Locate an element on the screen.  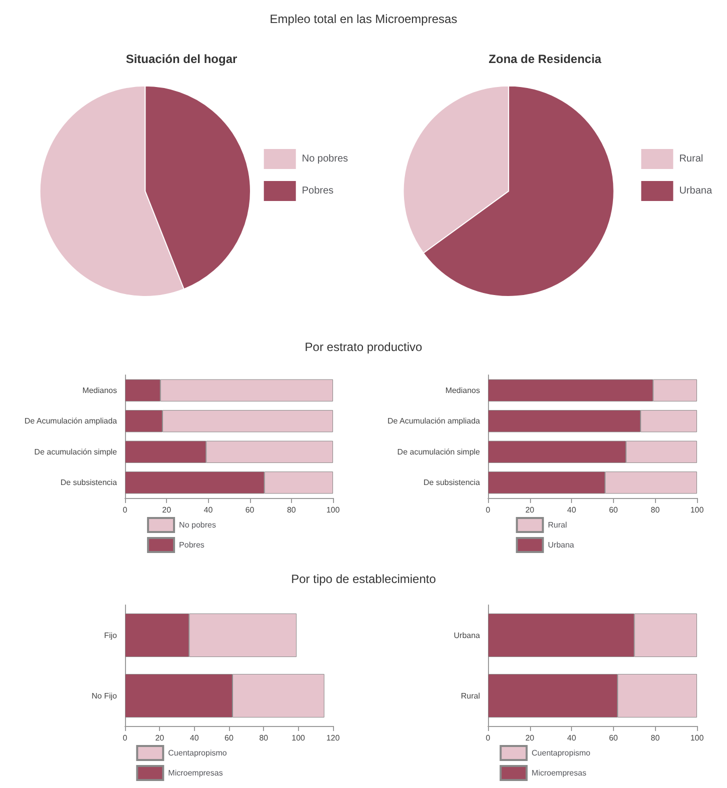
y-tick-label: Urbana is located at coordinates (467, 635).